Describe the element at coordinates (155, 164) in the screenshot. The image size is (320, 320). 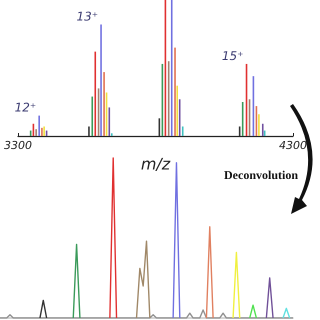
I see `x-axis-title: m/z` at that location.